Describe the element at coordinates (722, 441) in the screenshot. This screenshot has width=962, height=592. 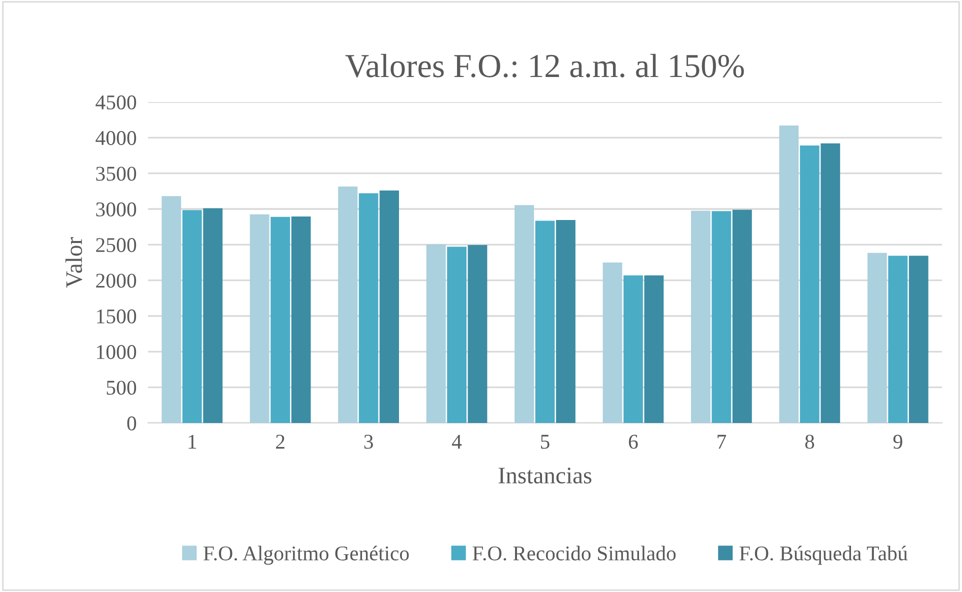
I see `x-tick-label: 7` at that location.